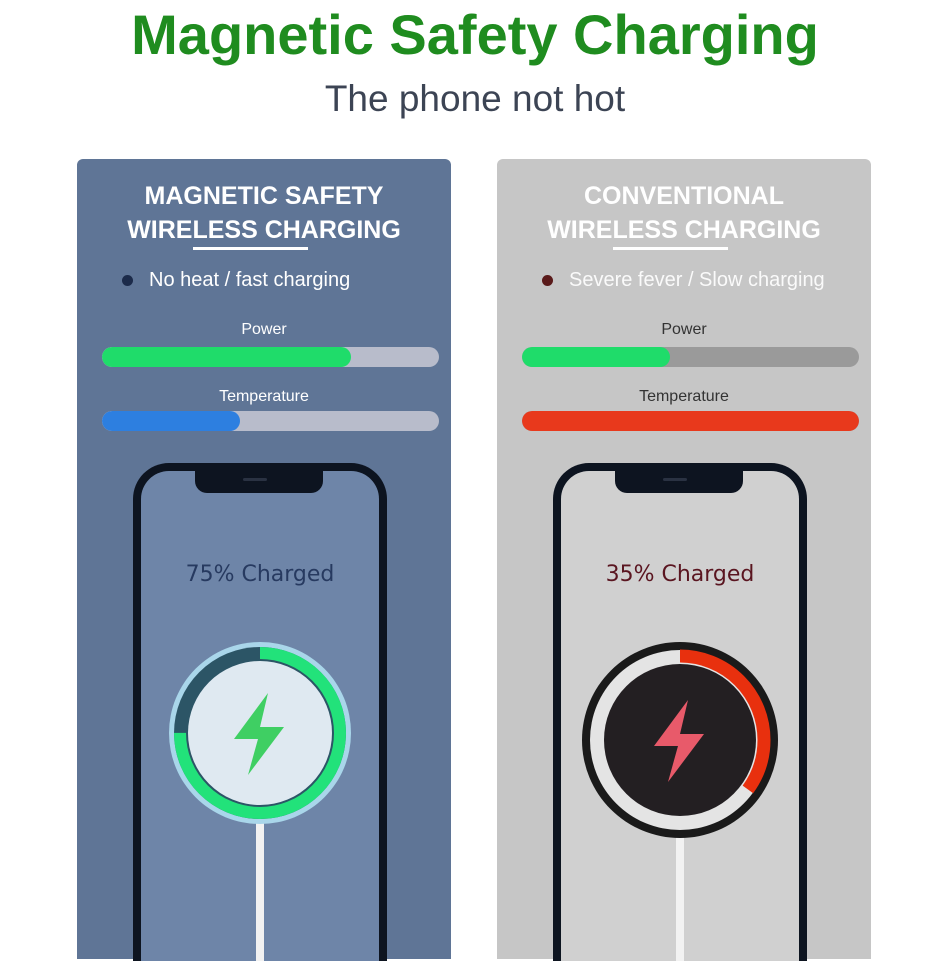 Image resolution: width=950 pixels, height=961 pixels. Describe the element at coordinates (475, 34) in the screenshot. I see `page-title: Magnetic Safety Charging` at that location.